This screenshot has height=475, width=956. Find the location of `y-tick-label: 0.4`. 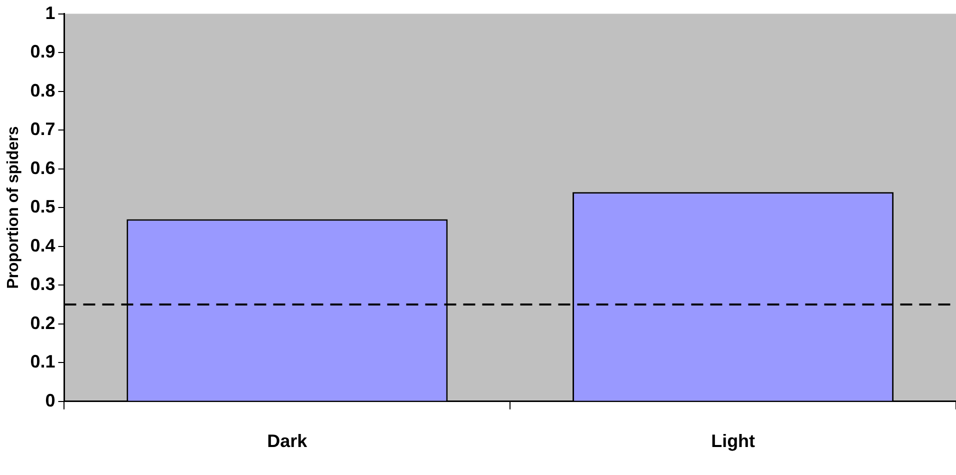

y-tick-label: 0.4 is located at coordinates (43, 245).